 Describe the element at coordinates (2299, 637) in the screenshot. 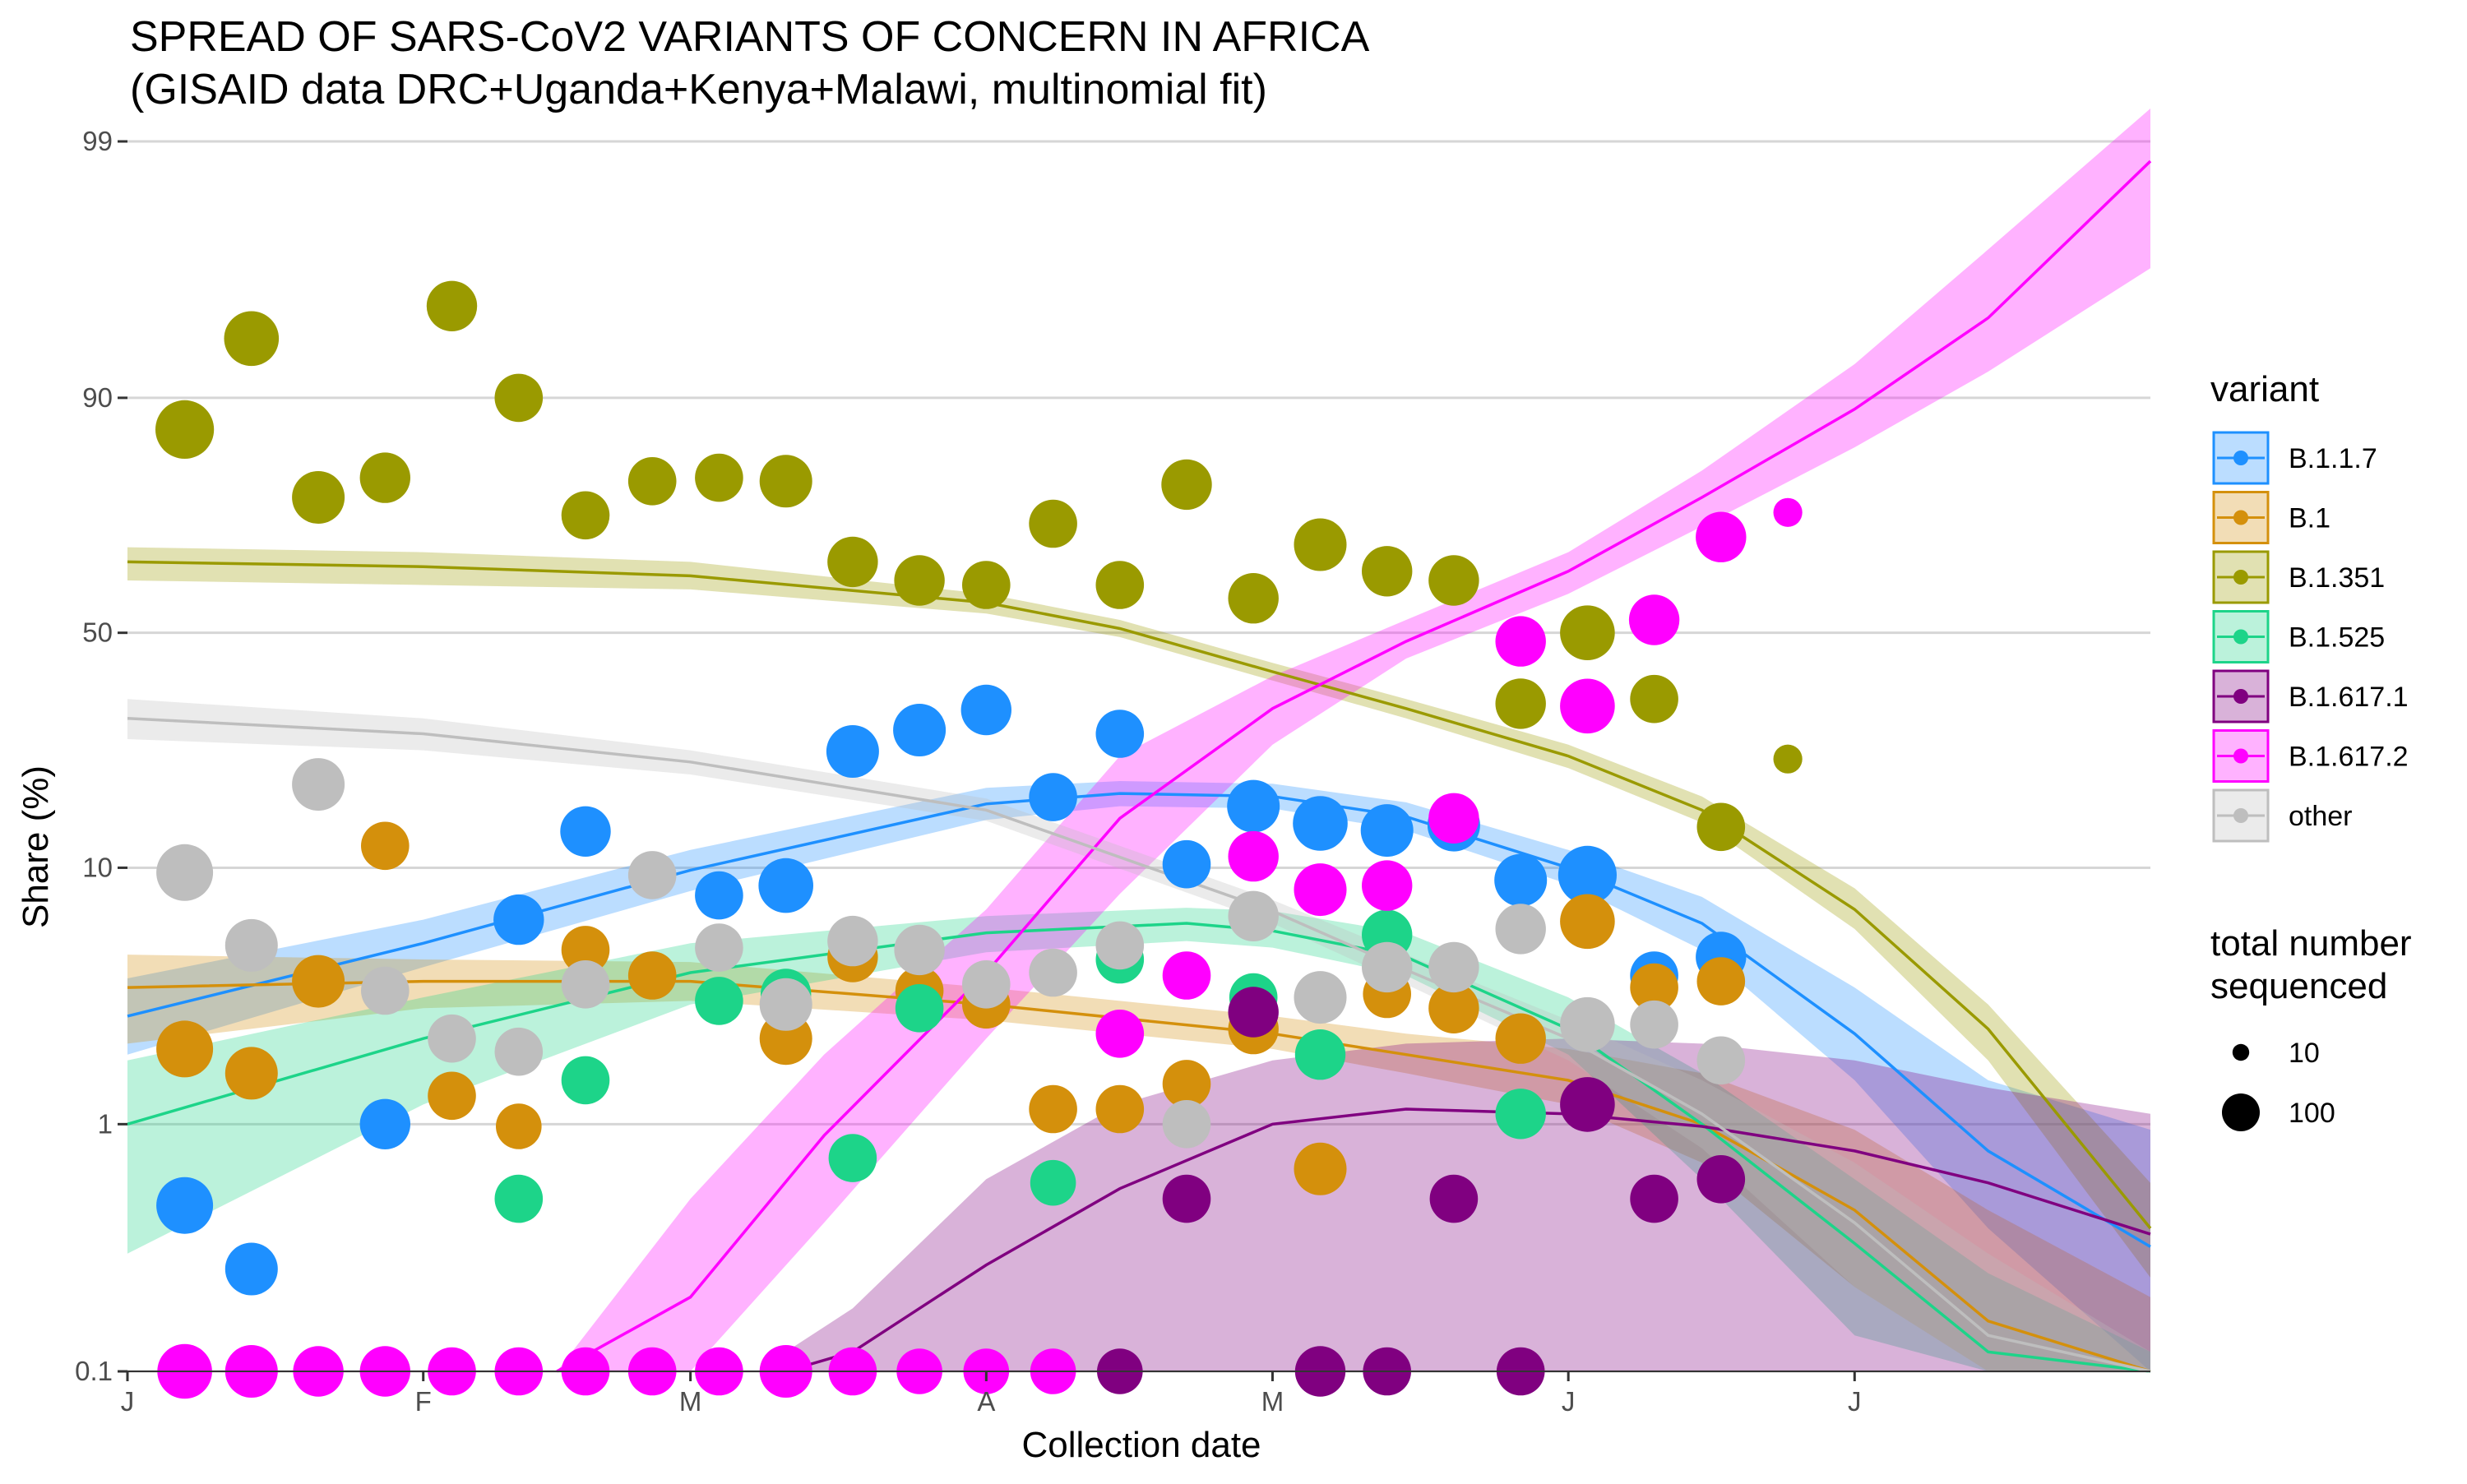

I see `legend-entry-b-1-525: B.1.525` at that location.